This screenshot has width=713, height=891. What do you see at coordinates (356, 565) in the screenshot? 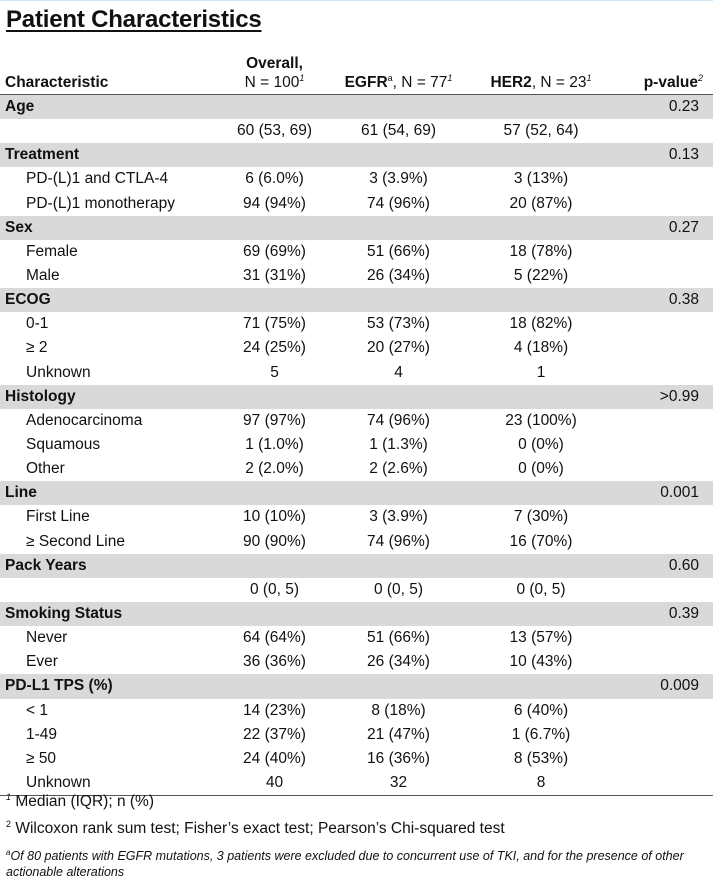
I see `table-group-row: Pack Years 0.60` at bounding box center [356, 565].